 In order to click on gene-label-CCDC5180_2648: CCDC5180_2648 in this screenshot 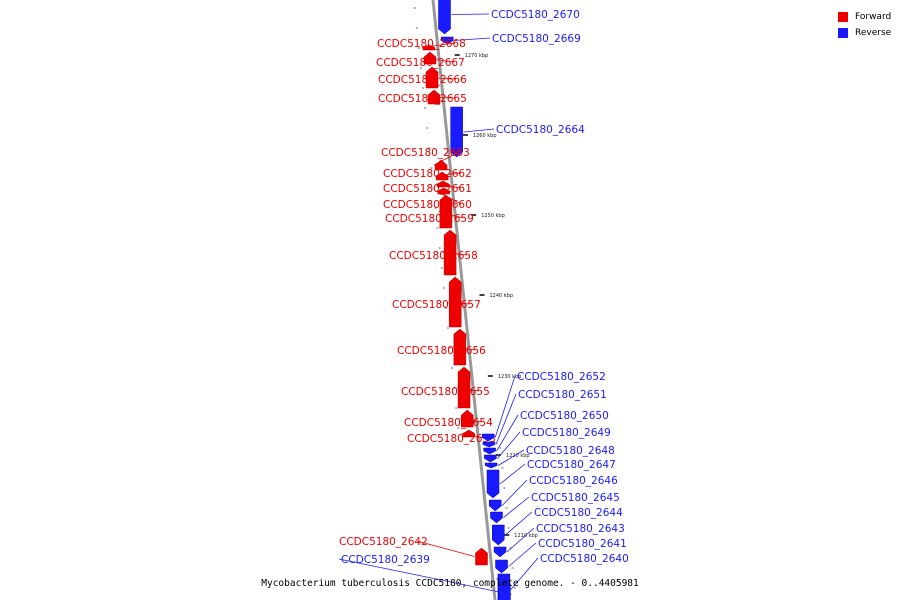, I will do `click(570, 451)`.